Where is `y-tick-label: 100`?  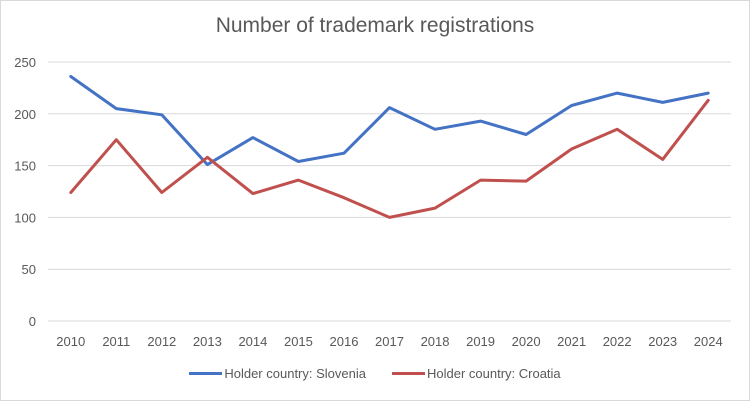
y-tick-label: 100 is located at coordinates (25, 217).